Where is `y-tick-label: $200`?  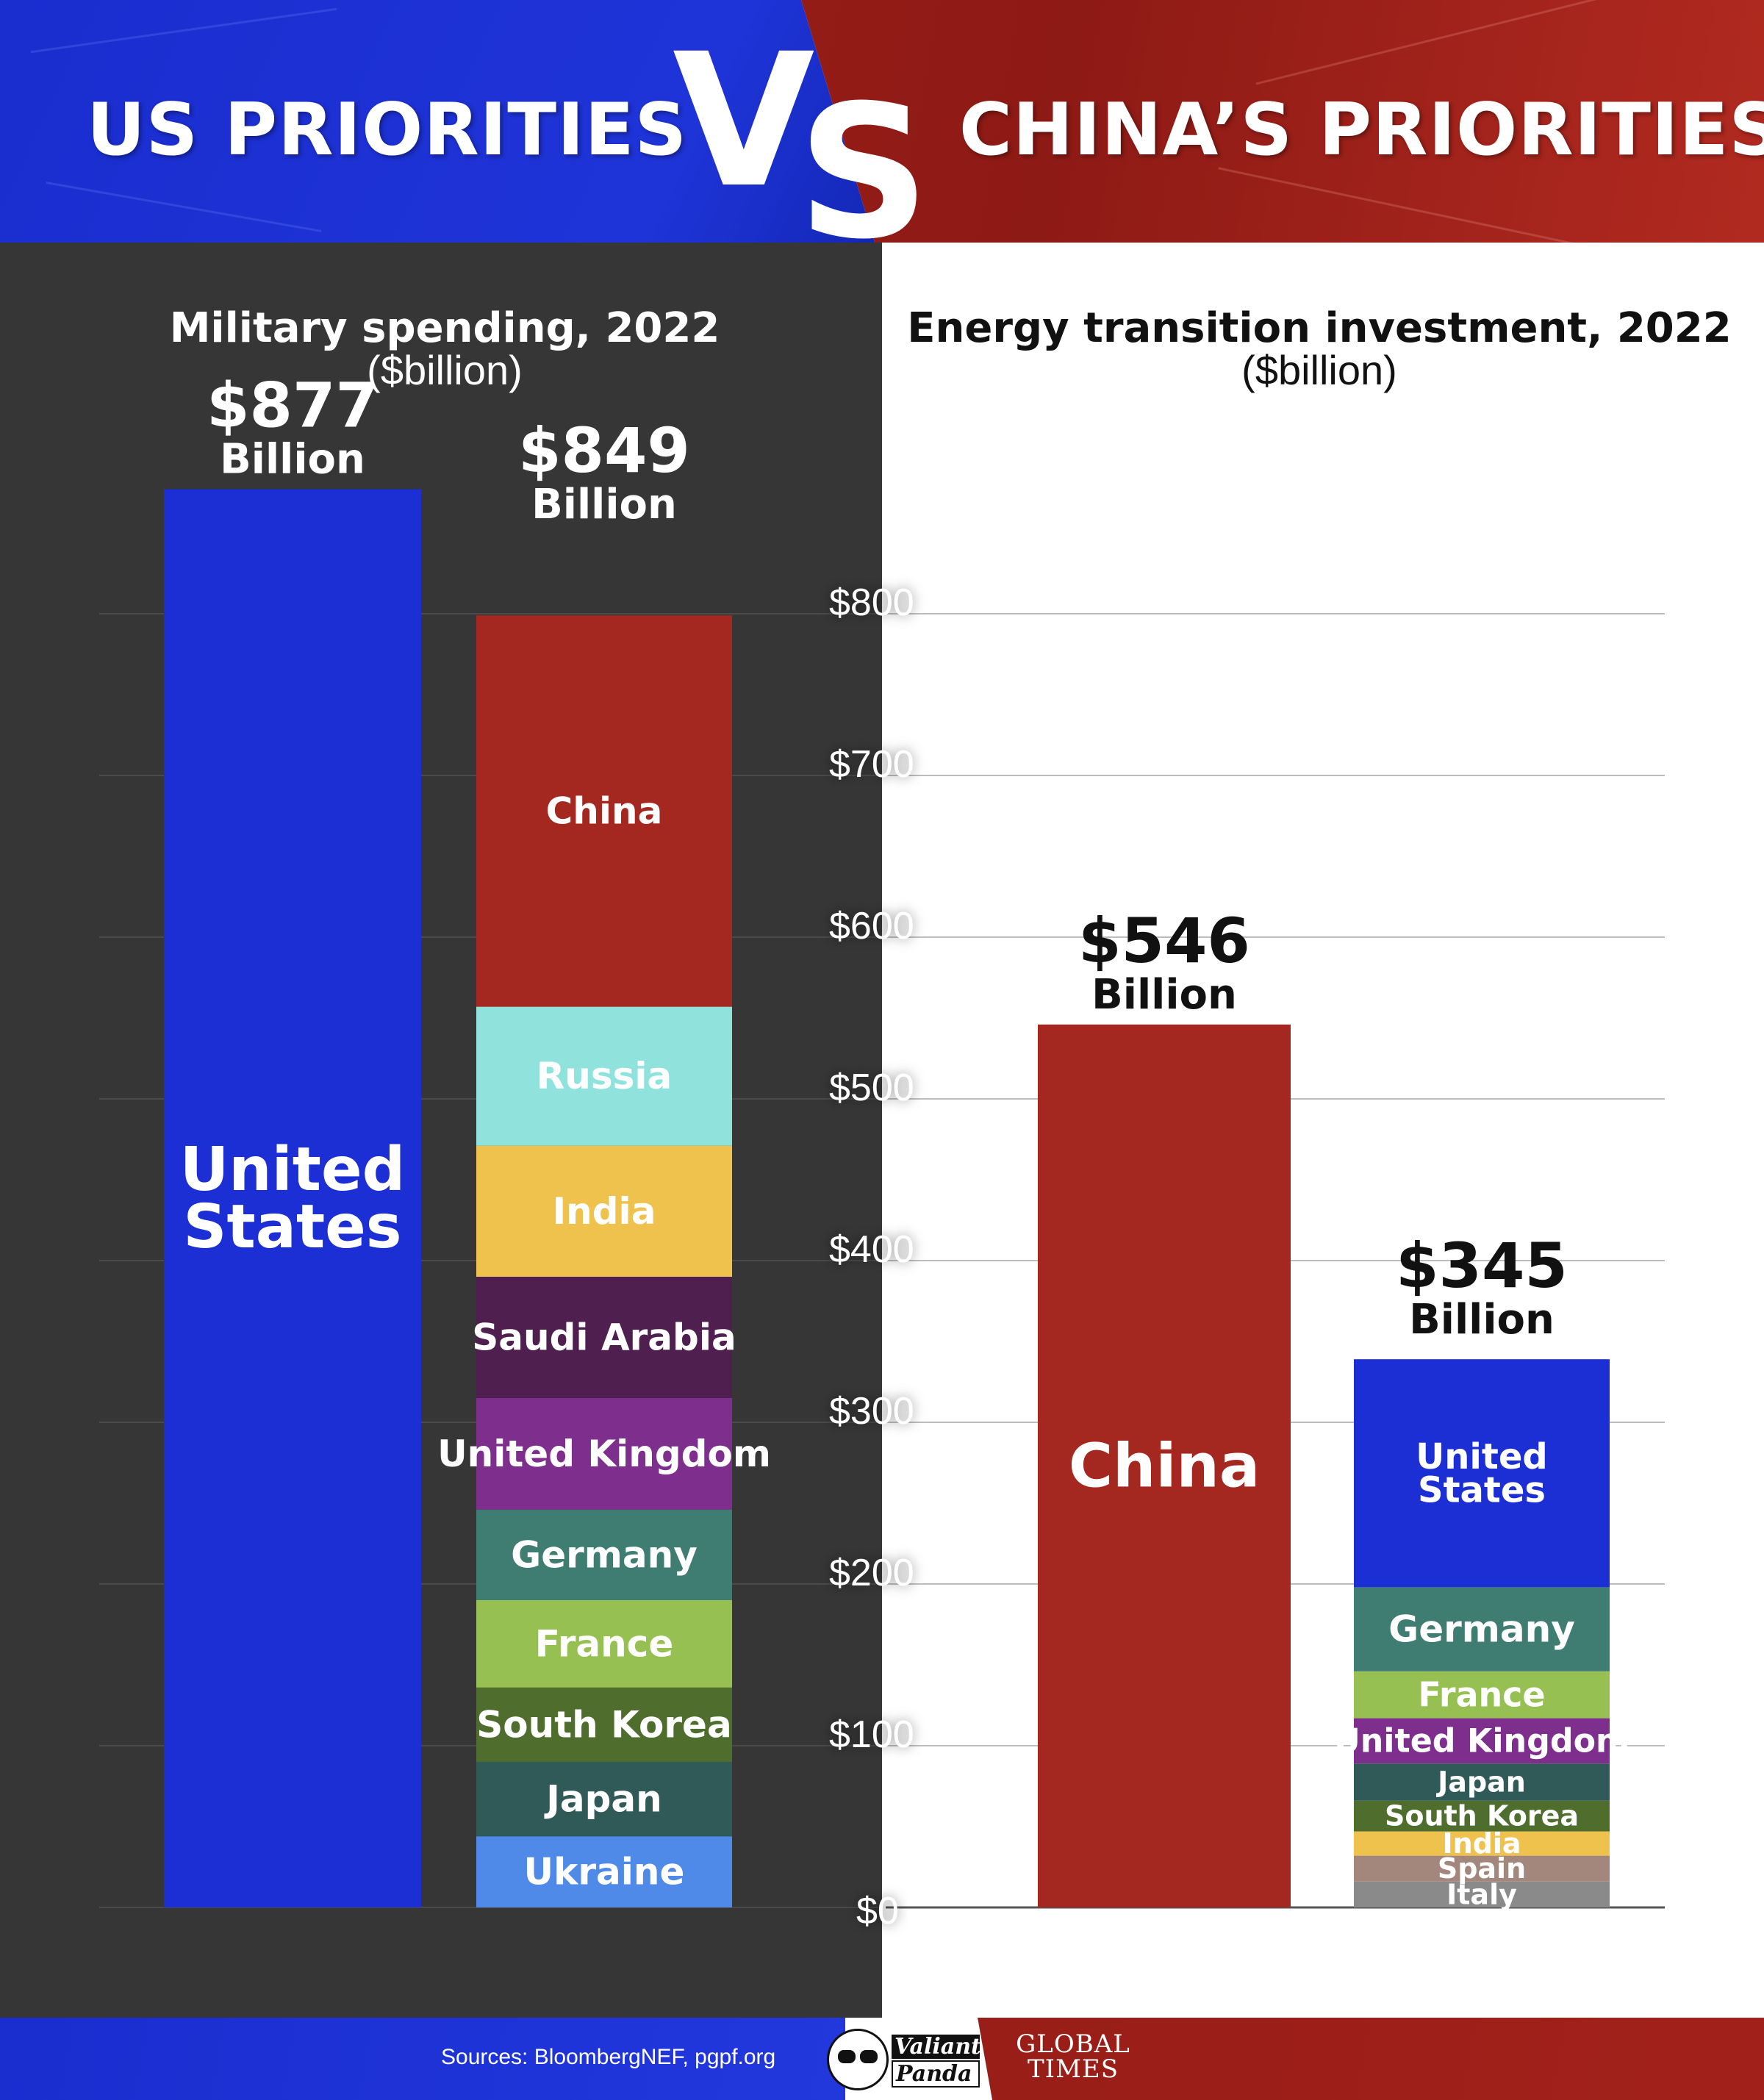 y-tick-label: $200 is located at coordinates (871, 1573).